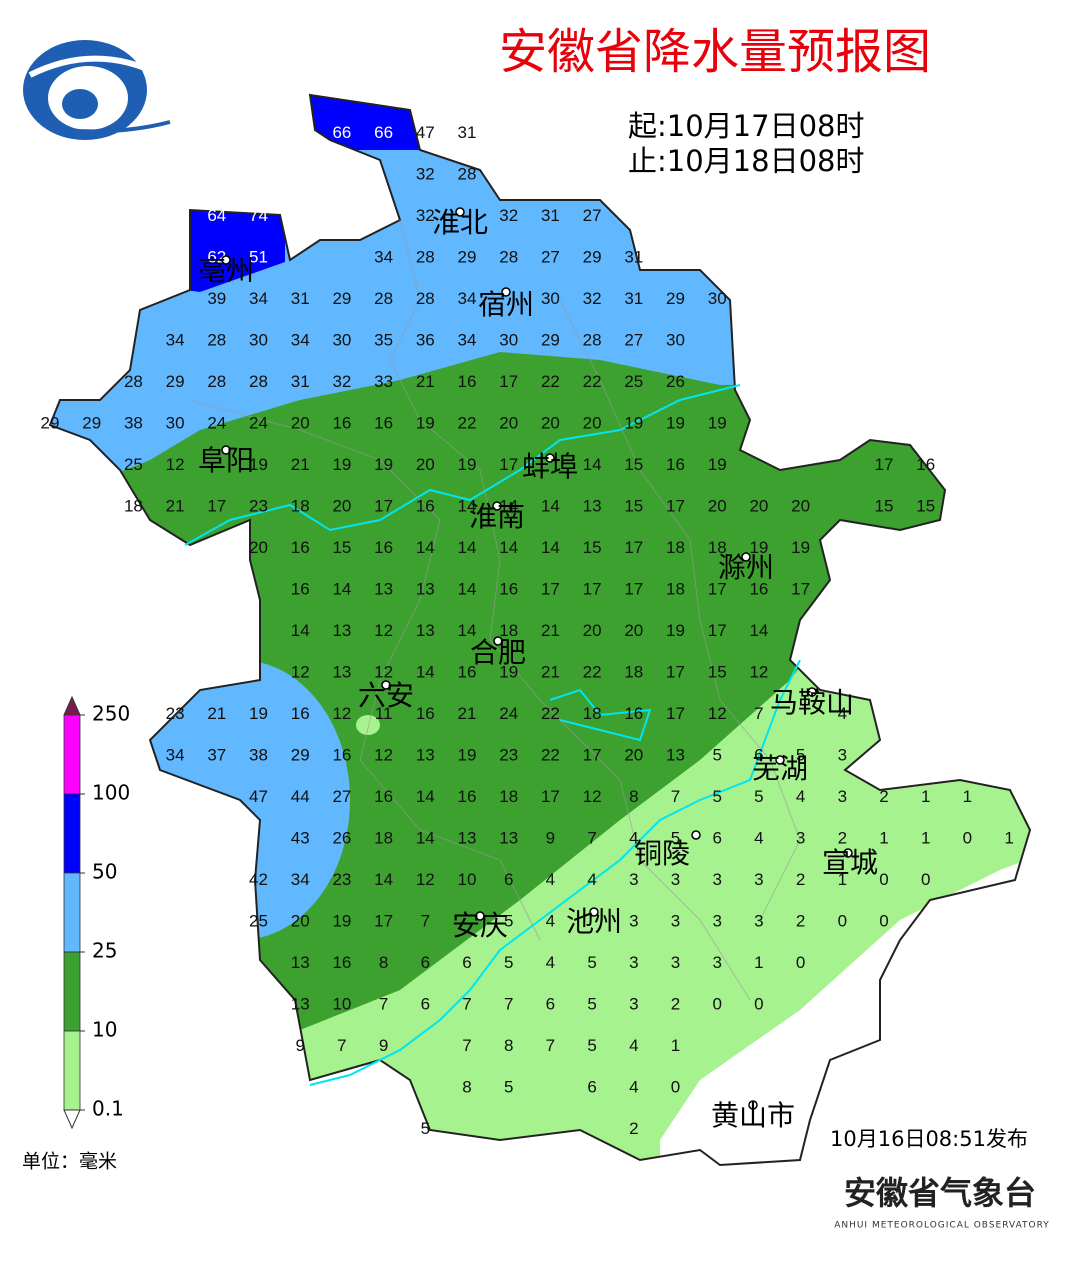 Image resolution: width=1080 pixels, height=1269 pixels. I want to click on grid-value: 44, so click(300, 796).